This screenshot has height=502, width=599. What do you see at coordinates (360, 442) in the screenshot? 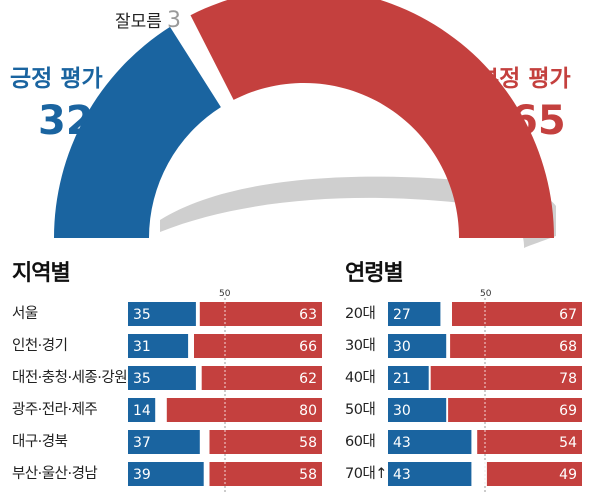
I see `age-category-label: 60대` at bounding box center [360, 442].